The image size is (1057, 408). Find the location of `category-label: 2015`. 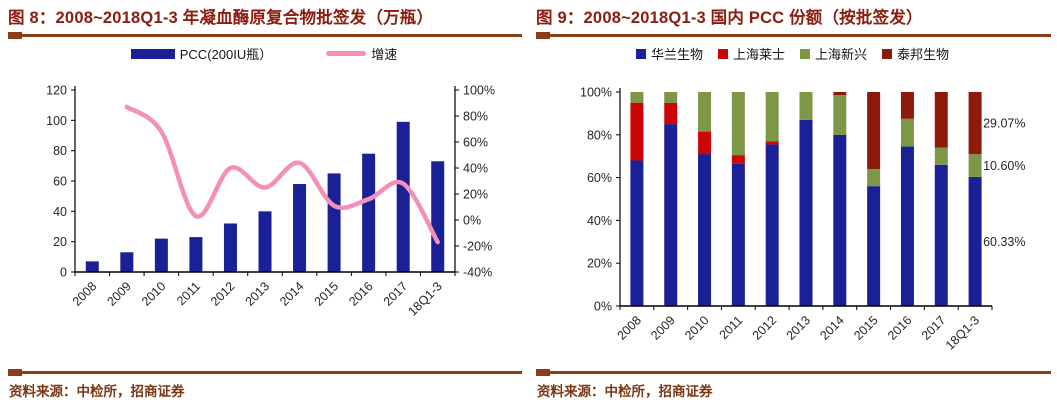

category-label: 2015 is located at coordinates (327, 294).